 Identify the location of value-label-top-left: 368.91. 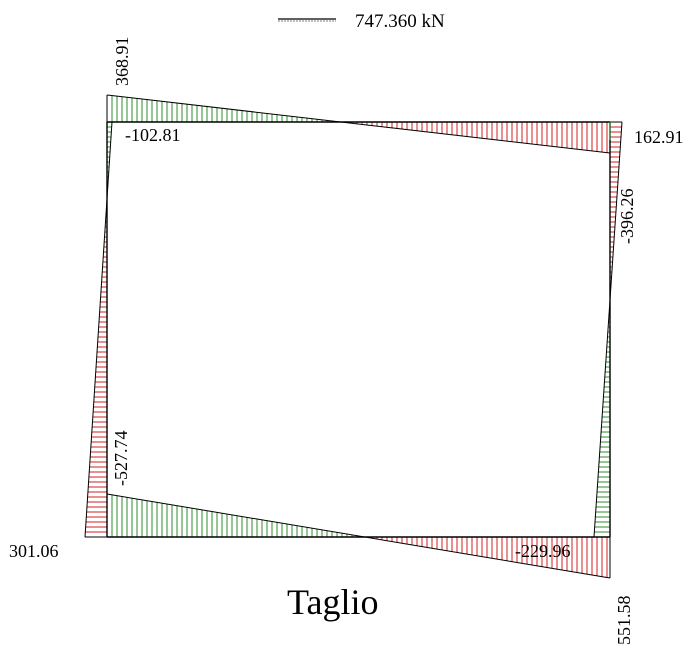
(122, 62).